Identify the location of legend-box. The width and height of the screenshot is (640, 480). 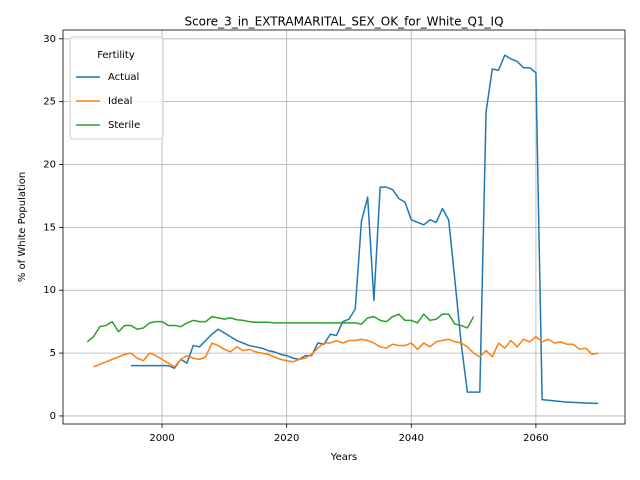
(116, 88).